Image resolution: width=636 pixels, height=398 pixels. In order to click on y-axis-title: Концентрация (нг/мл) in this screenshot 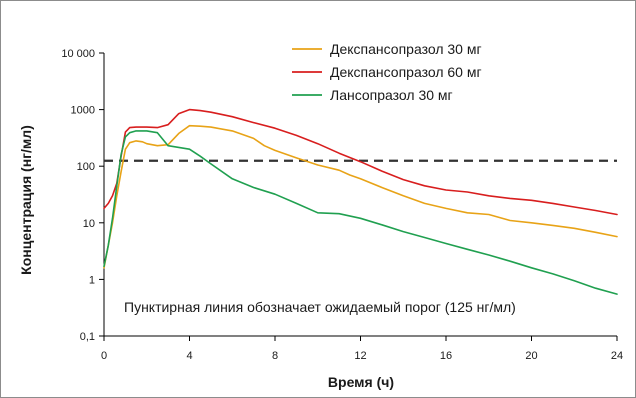, I will do `click(26, 200)`.